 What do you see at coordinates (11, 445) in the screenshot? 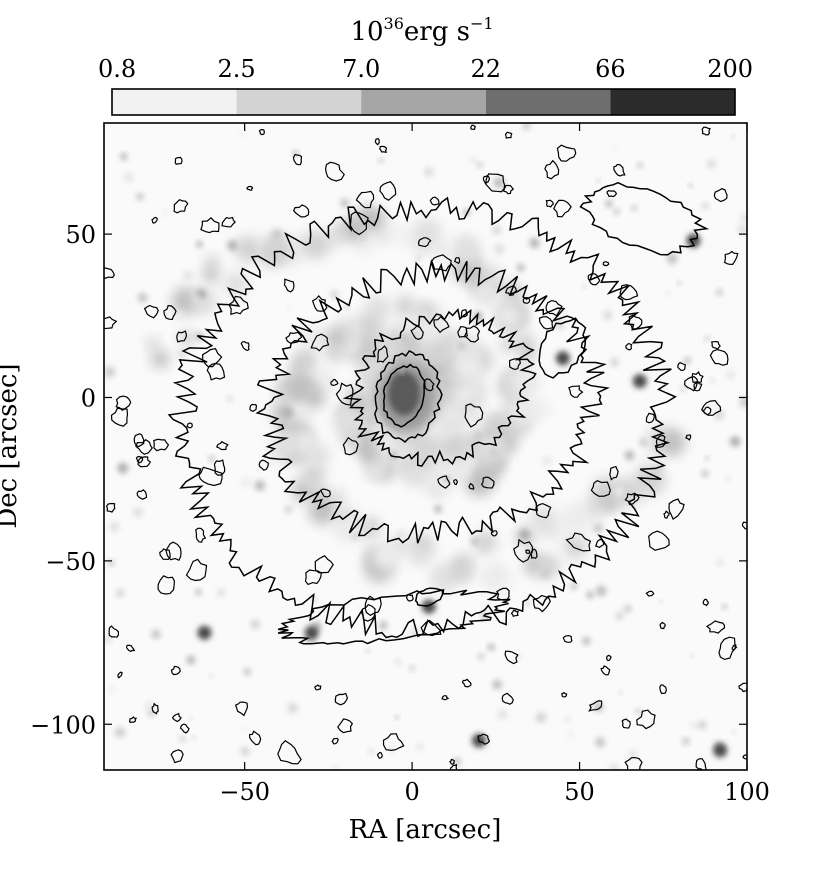
I see `y-axis-label: Dec [arcsec]` at bounding box center [11, 445].